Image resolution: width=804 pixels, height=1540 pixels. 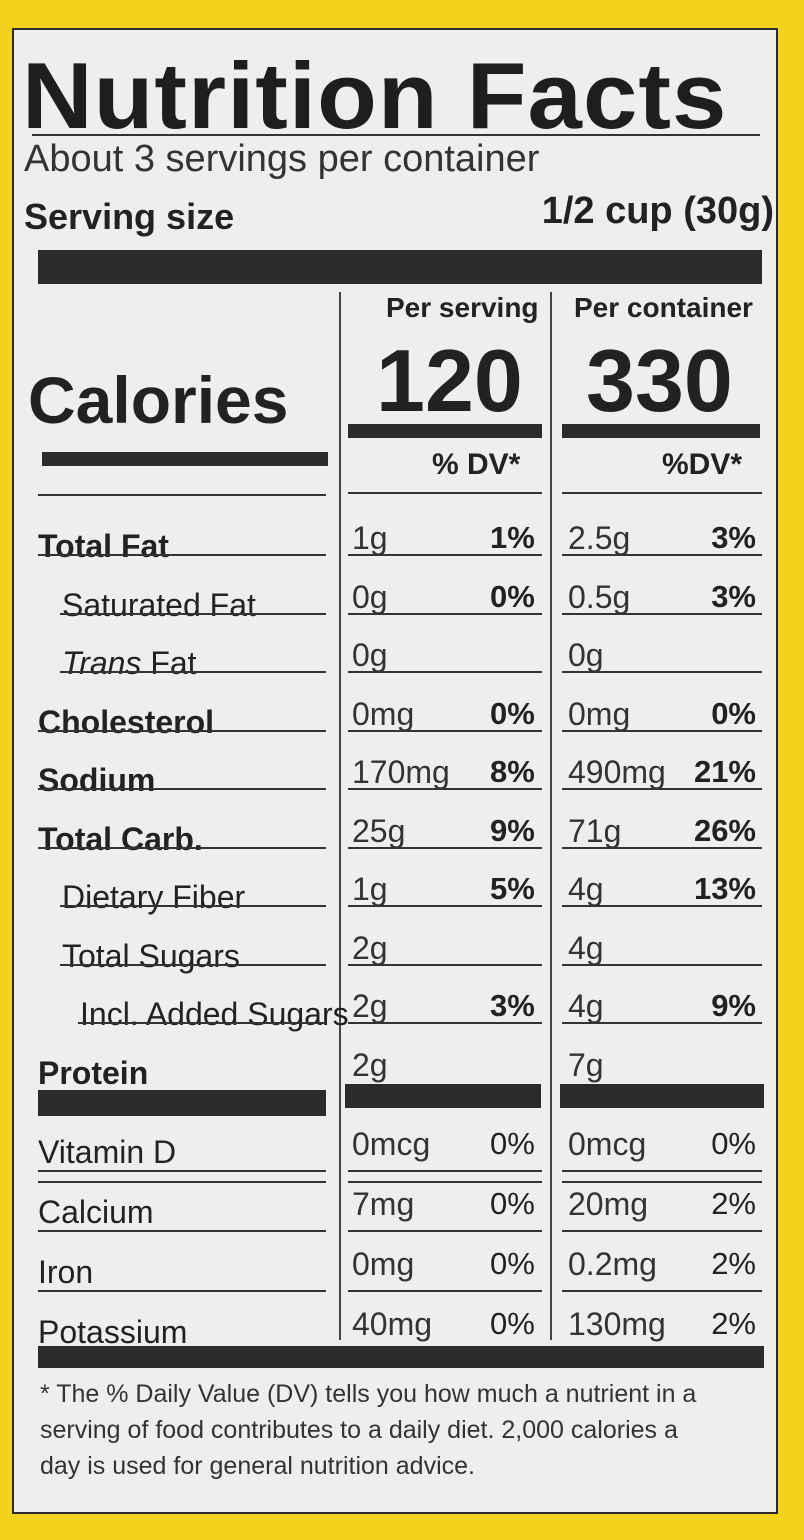 I want to click on nutrient-name: Potassium, so click(x=113, y=1332).